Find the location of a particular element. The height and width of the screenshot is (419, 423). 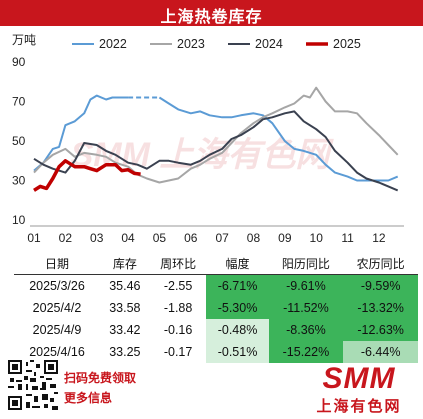

header-bar: 上海热卷库存 is located at coordinates (211, 13).